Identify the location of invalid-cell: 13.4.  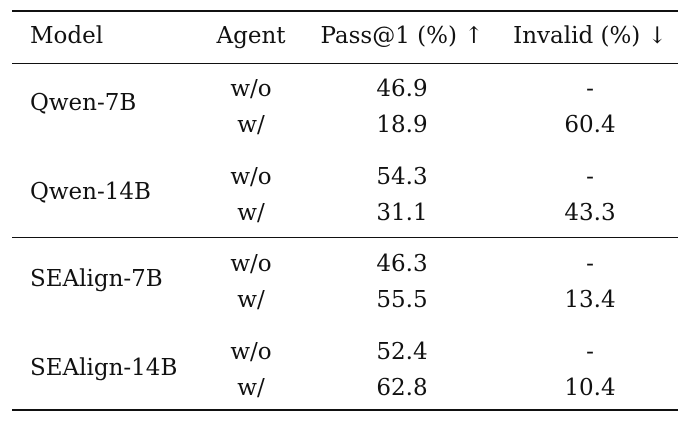
(590, 300).